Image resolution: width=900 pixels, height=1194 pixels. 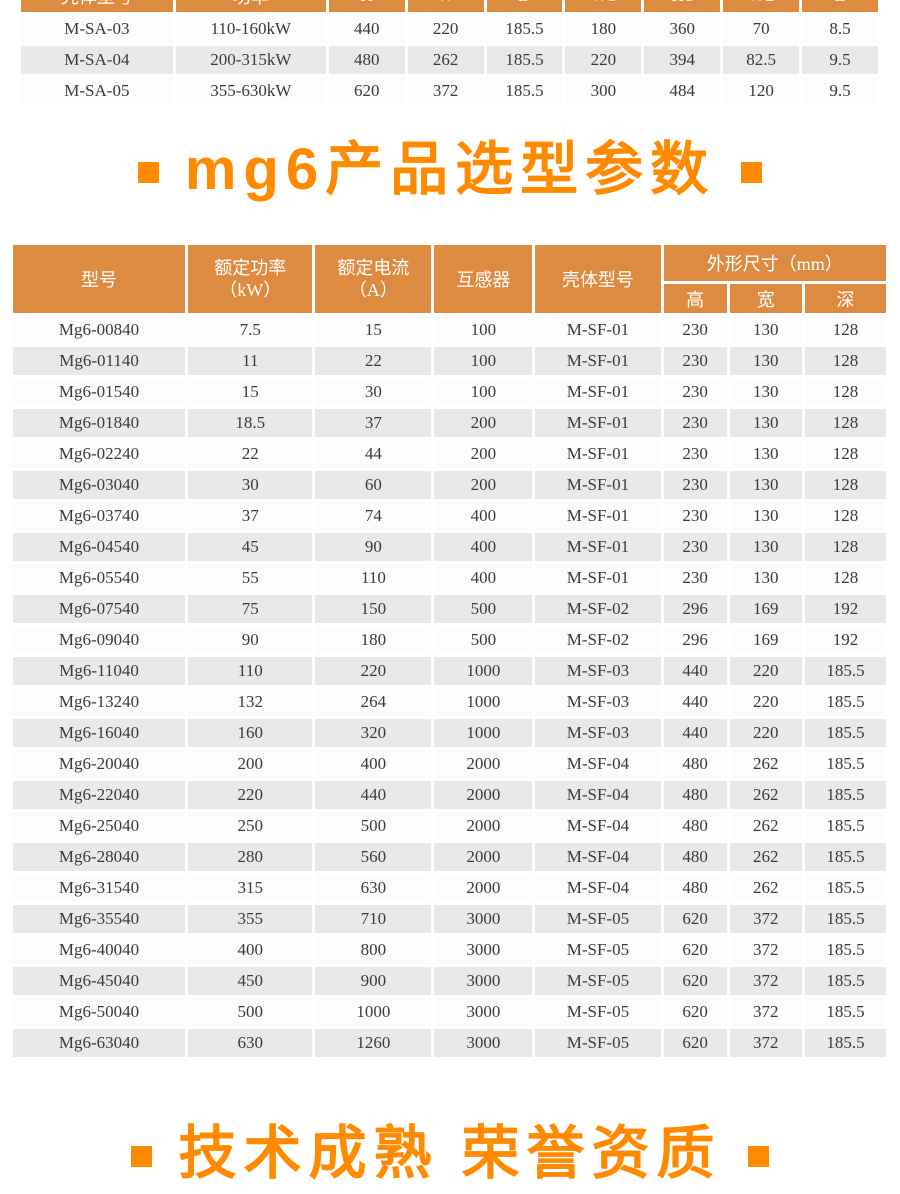 I want to click on shell-table-cell: 480, so click(x=366, y=60).